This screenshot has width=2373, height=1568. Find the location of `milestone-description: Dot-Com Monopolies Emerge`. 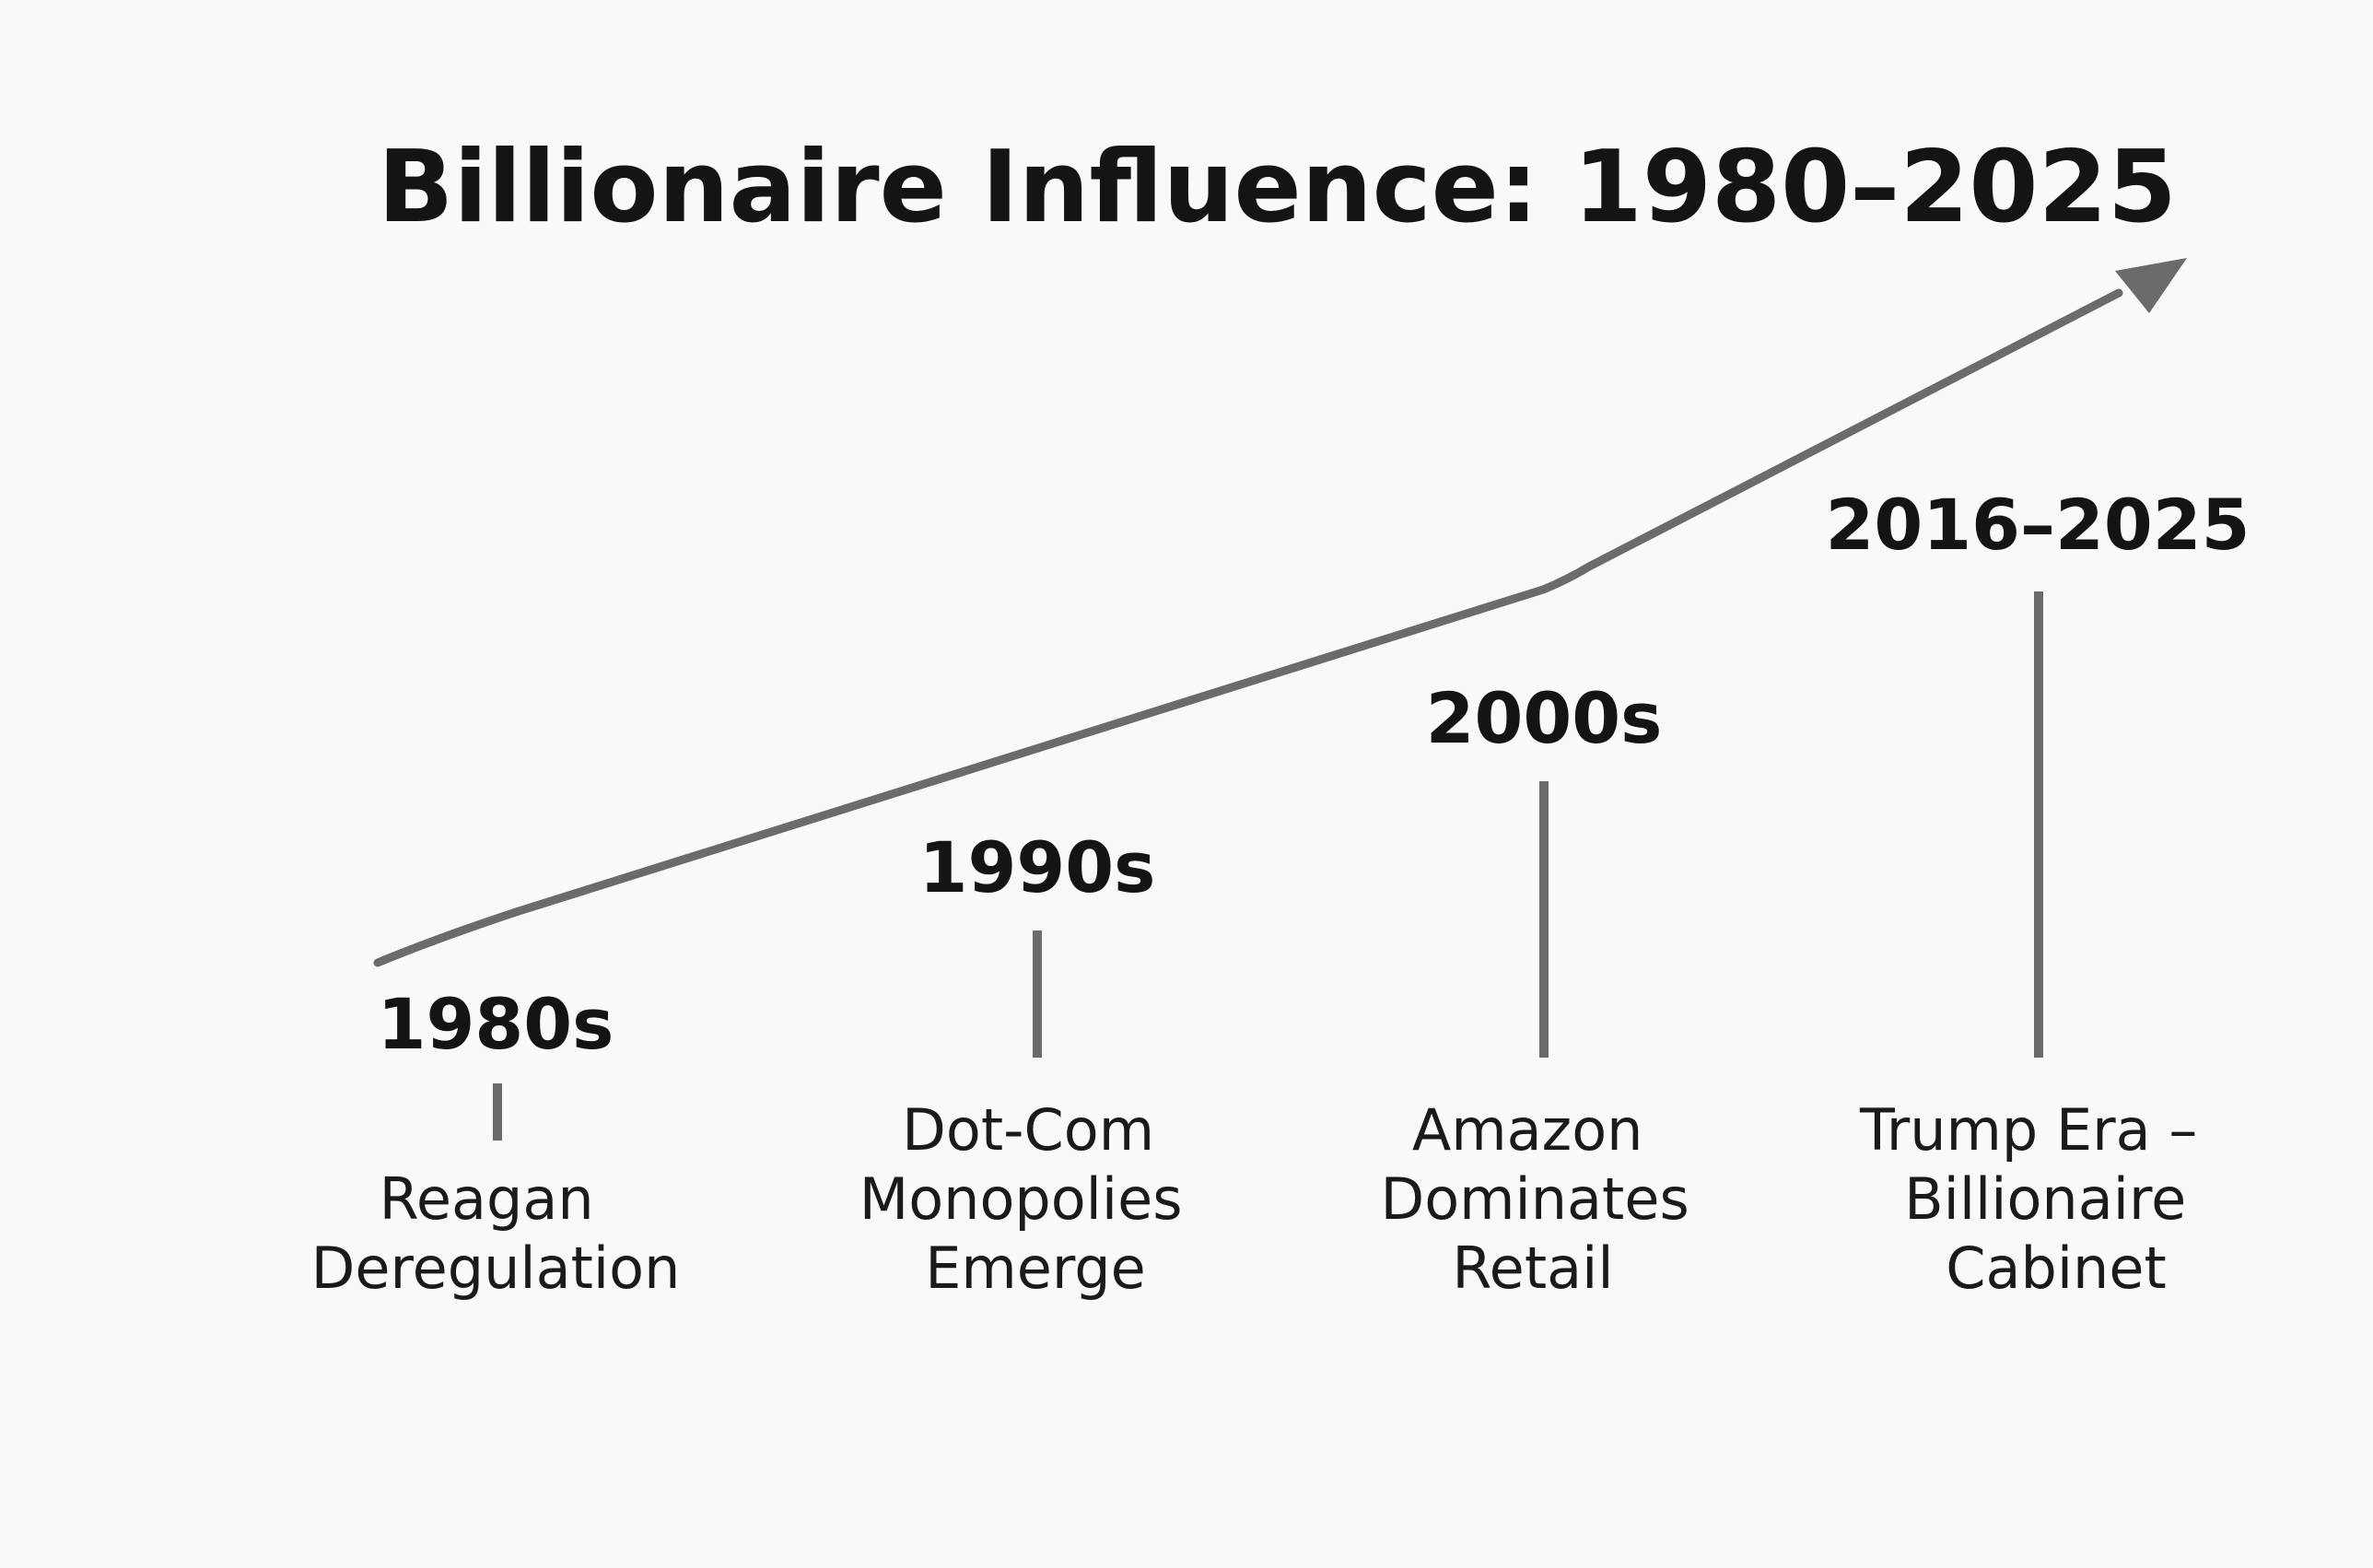

milestone-description: Dot-Com Monopolies Emerge is located at coordinates (1030, 1199).